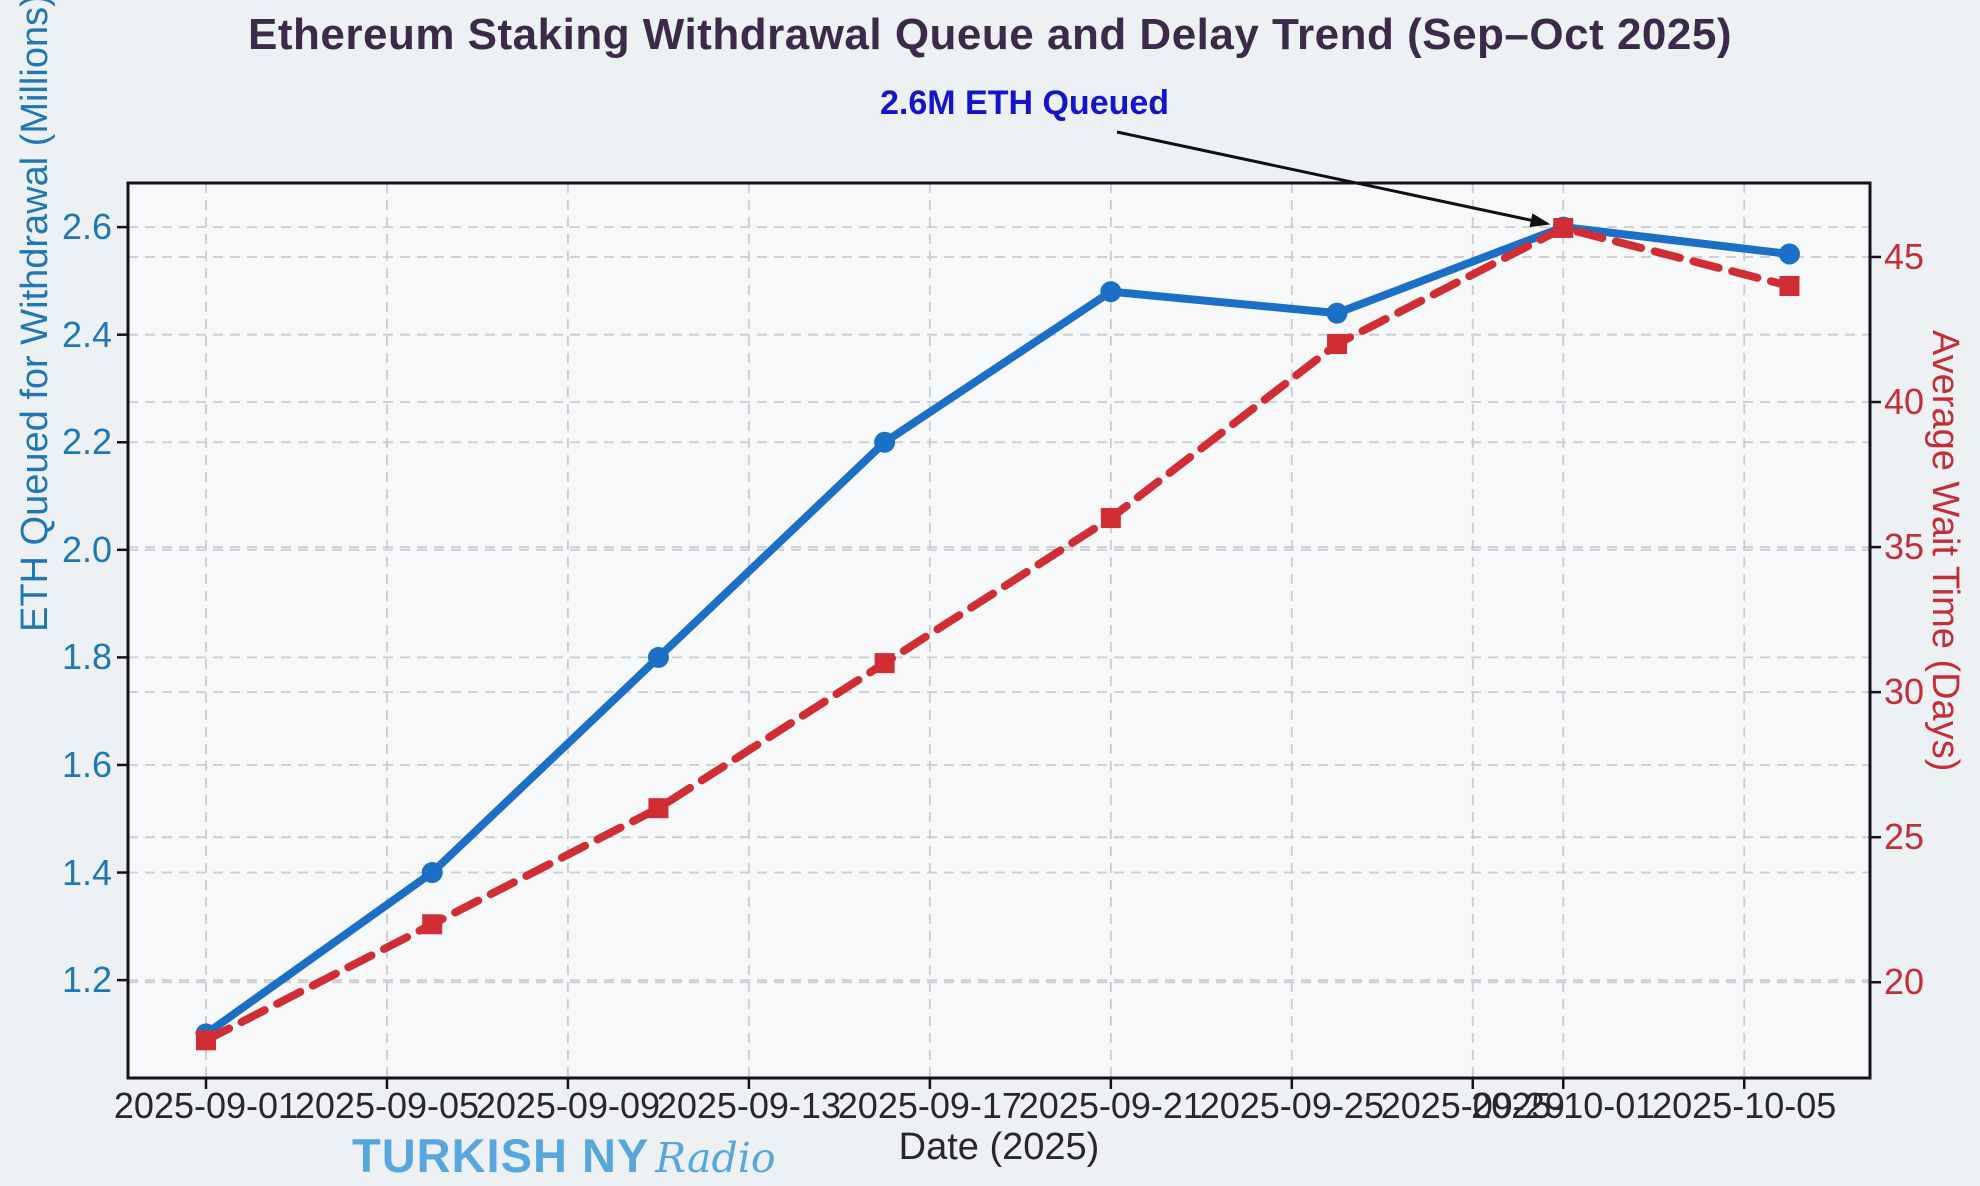  Describe the element at coordinates (86, 980) in the screenshot. I see `y-tick-label-left: 1.2` at that location.